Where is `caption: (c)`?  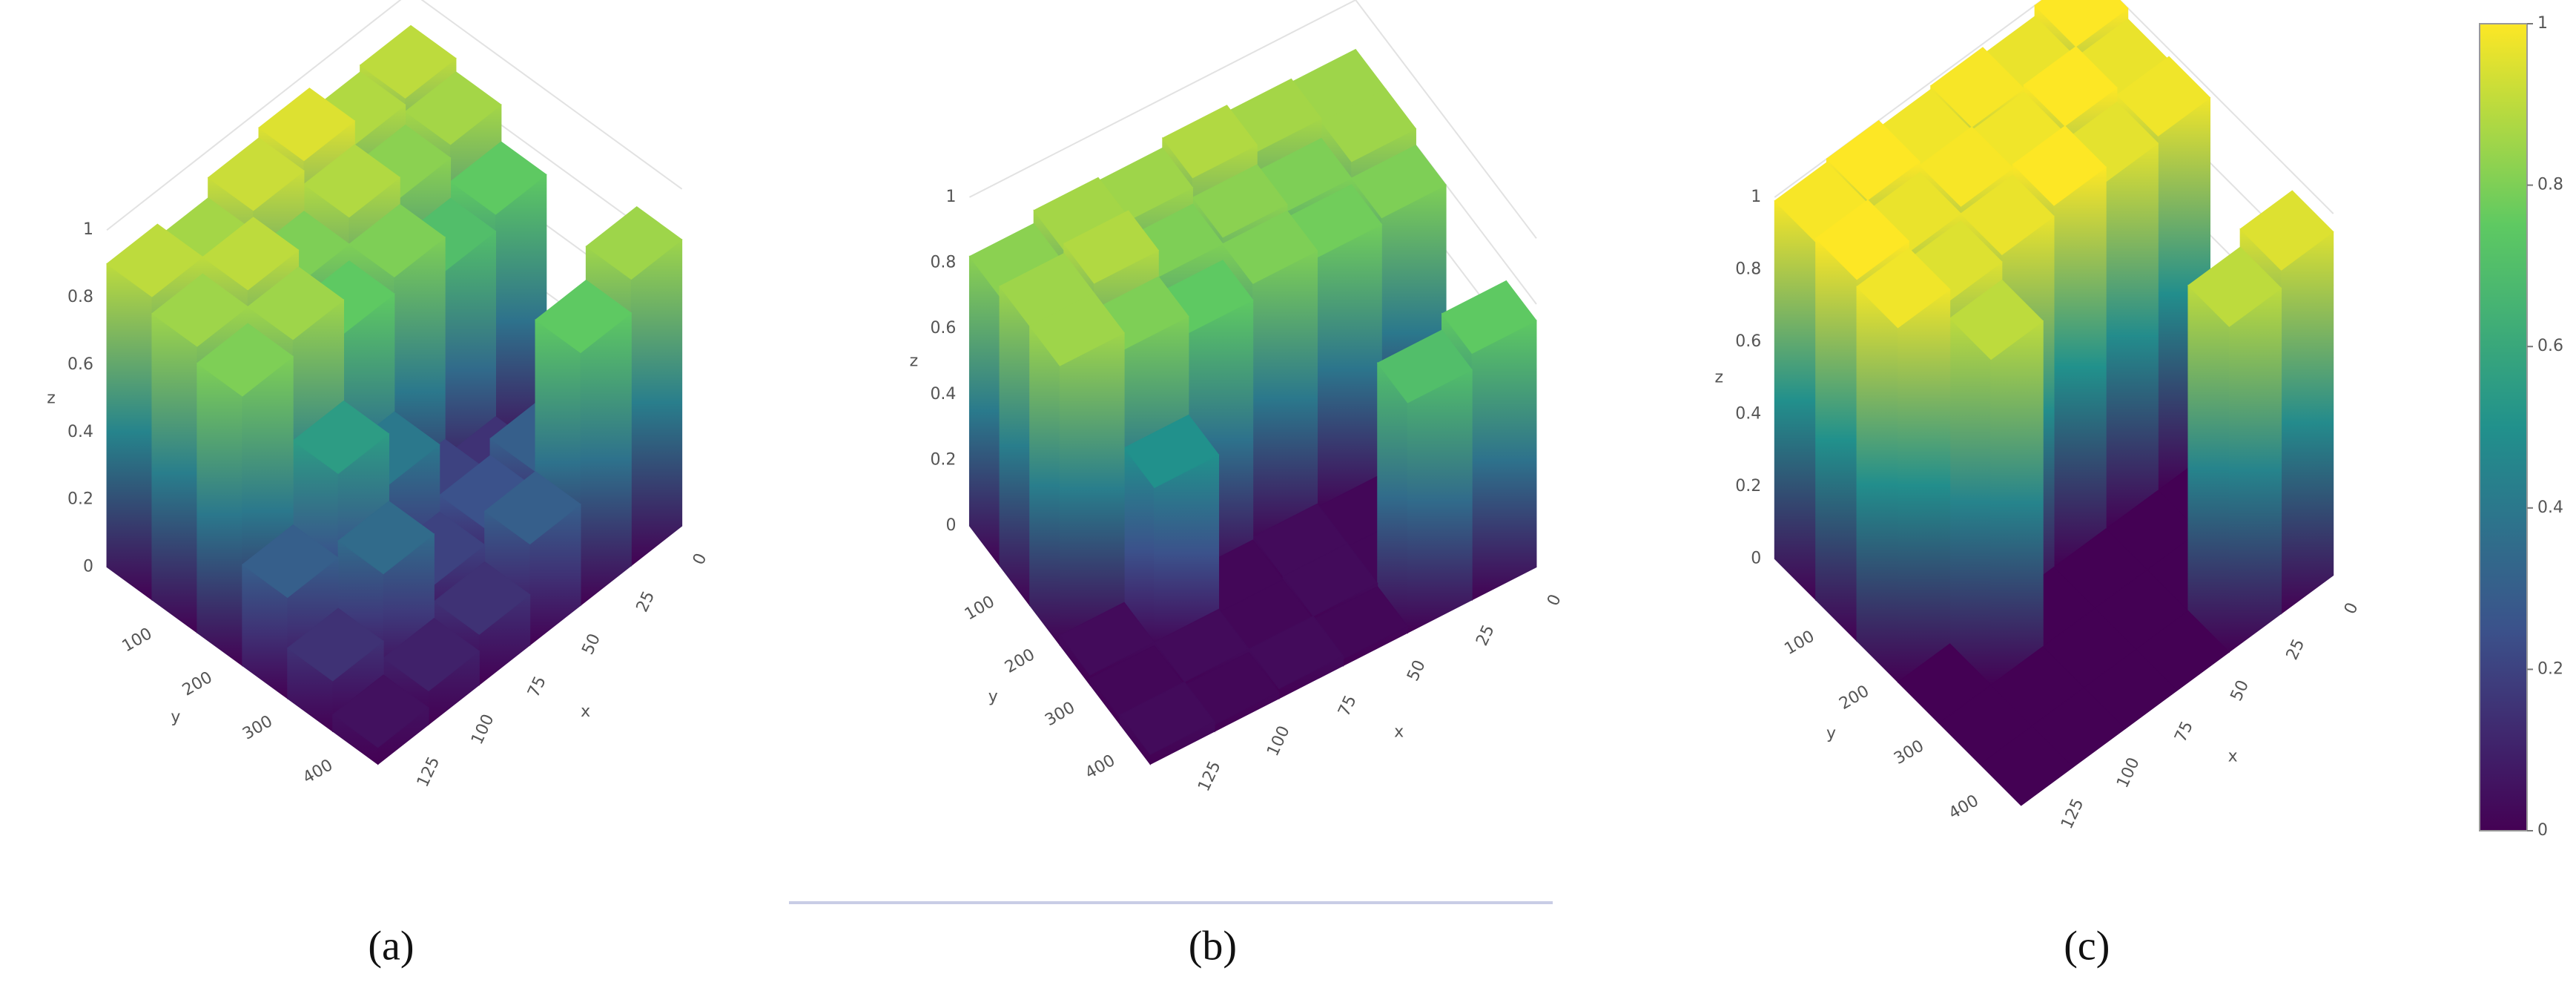 caption: (c) is located at coordinates (2087, 946).